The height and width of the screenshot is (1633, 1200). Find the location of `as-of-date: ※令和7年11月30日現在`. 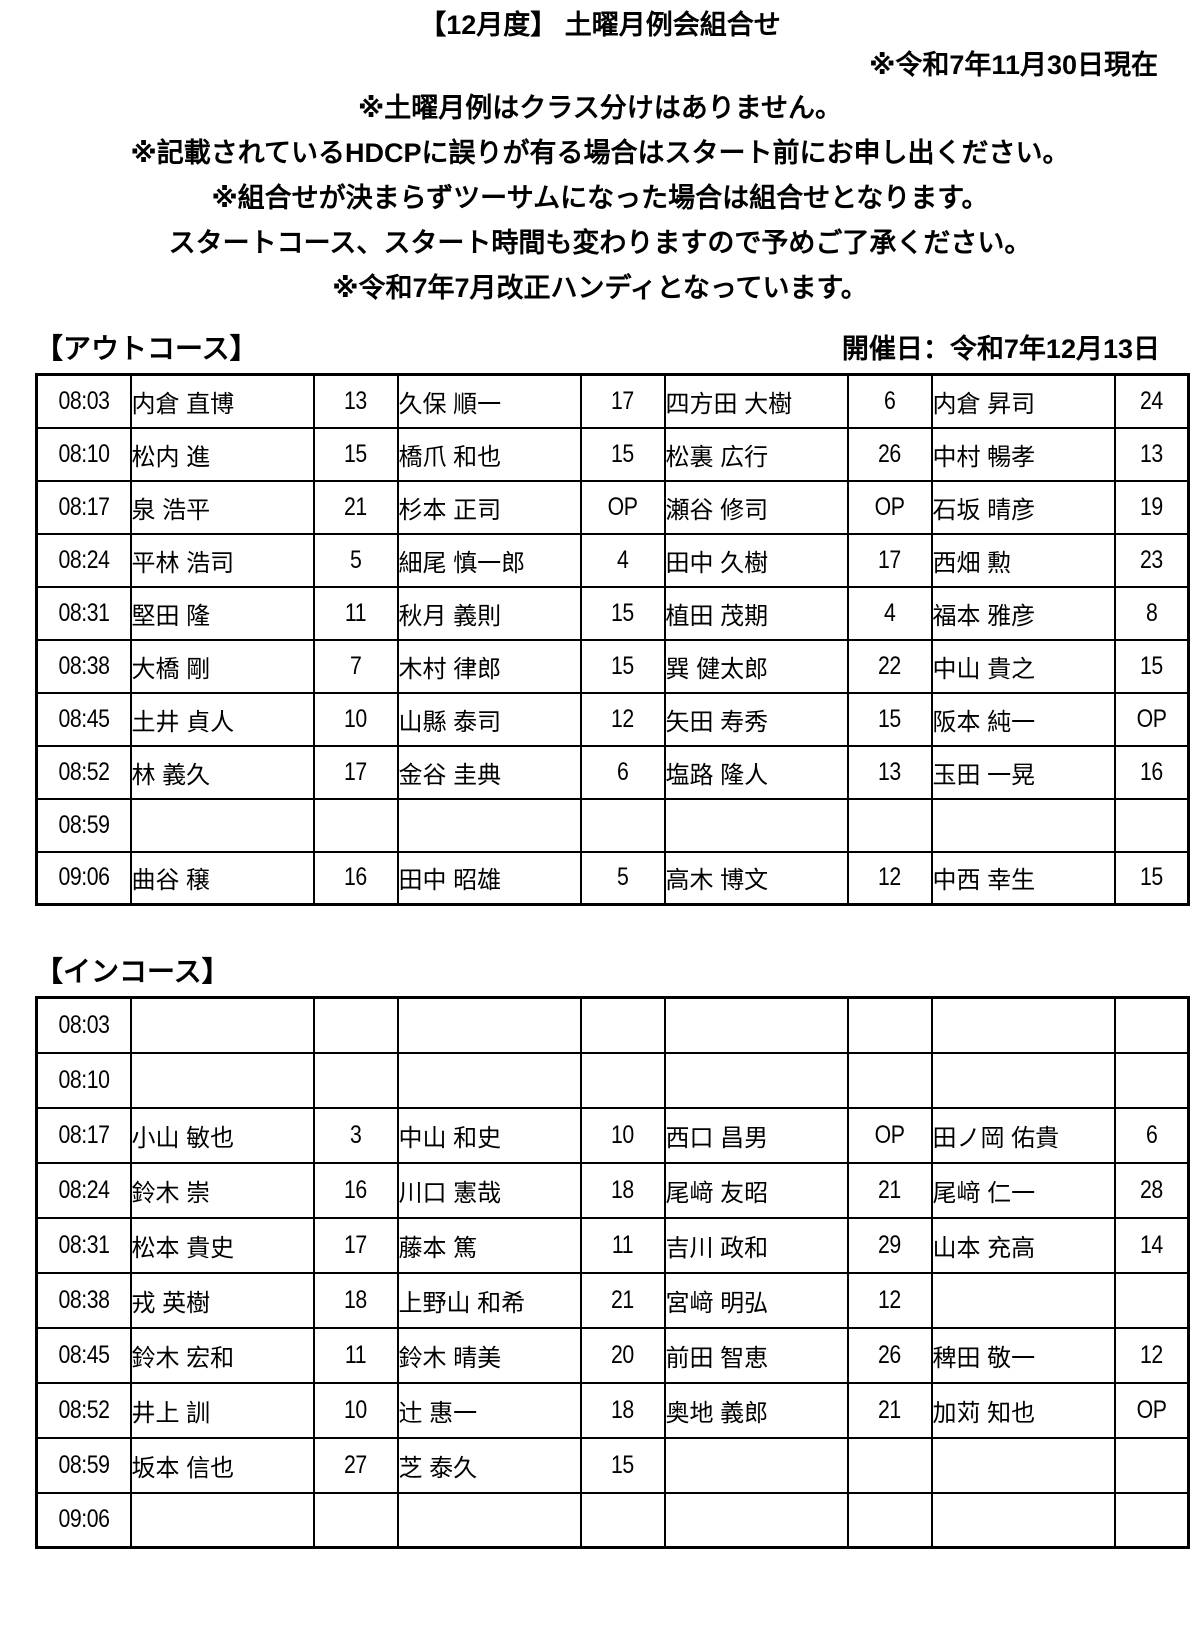

as-of-date: ※令和7年11月30日現在 is located at coordinates (1013, 65).